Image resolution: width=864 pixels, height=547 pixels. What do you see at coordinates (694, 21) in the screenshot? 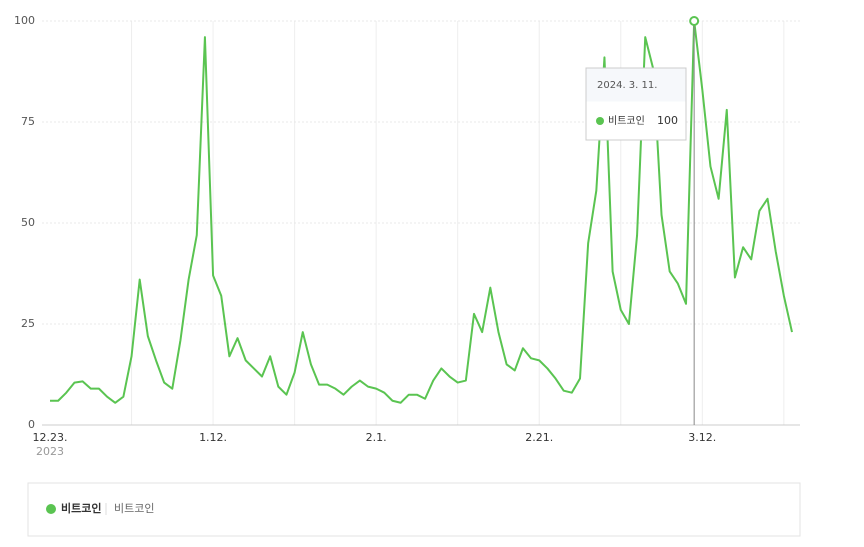
I see `hover-point` at bounding box center [694, 21].